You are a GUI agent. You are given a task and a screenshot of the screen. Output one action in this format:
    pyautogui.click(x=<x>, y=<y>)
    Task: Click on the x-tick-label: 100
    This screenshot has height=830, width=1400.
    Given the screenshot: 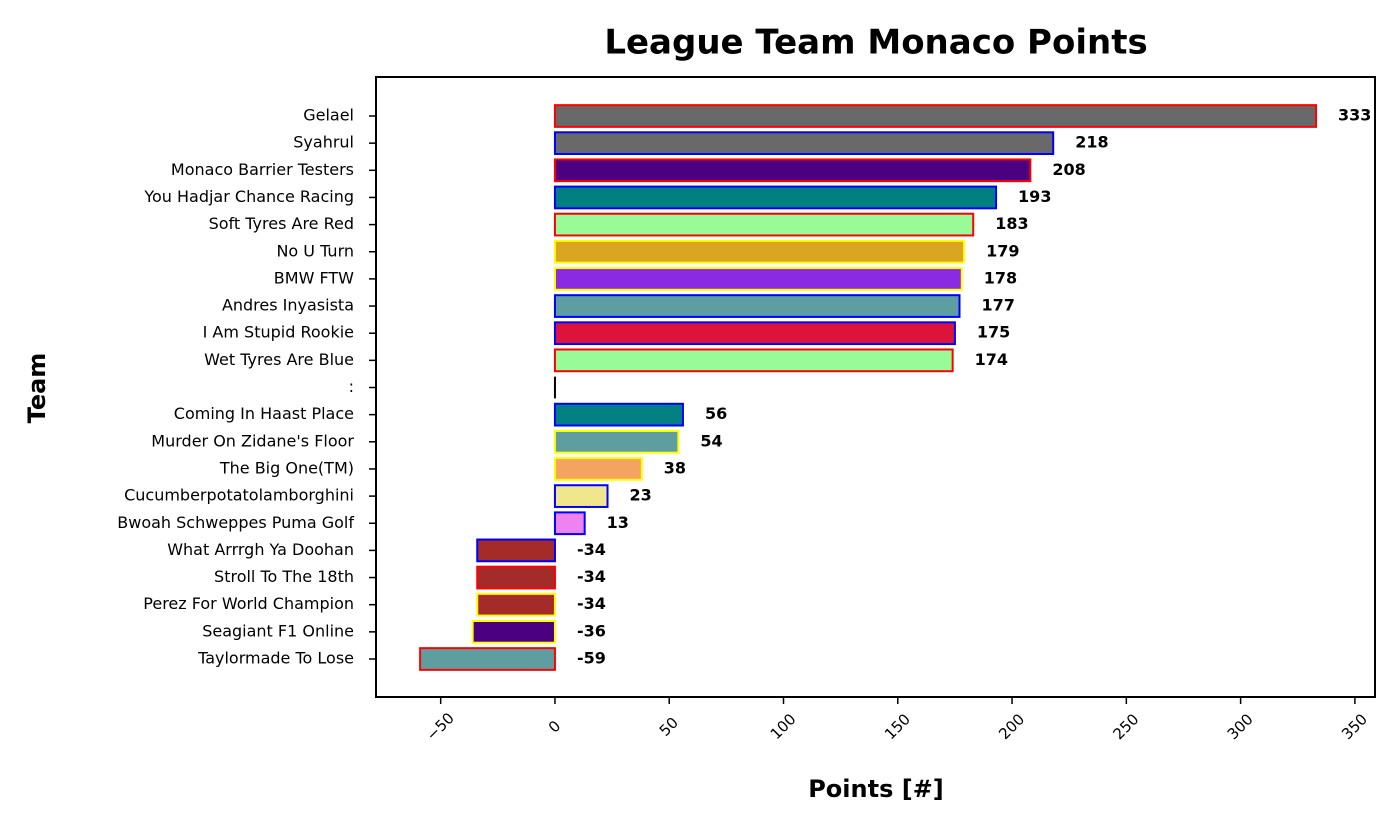 What is the action you would take?
    pyautogui.click(x=783, y=726)
    